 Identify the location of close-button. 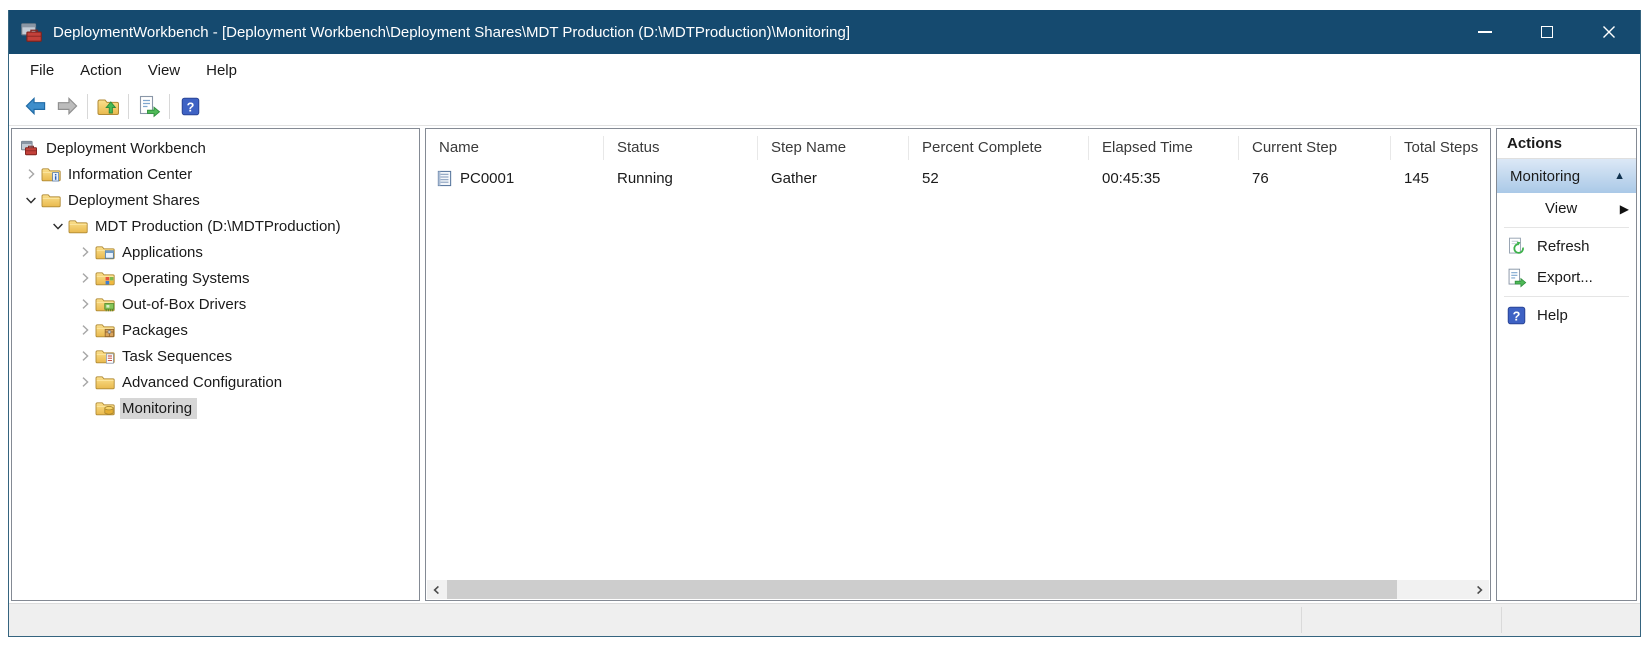
(1609, 32).